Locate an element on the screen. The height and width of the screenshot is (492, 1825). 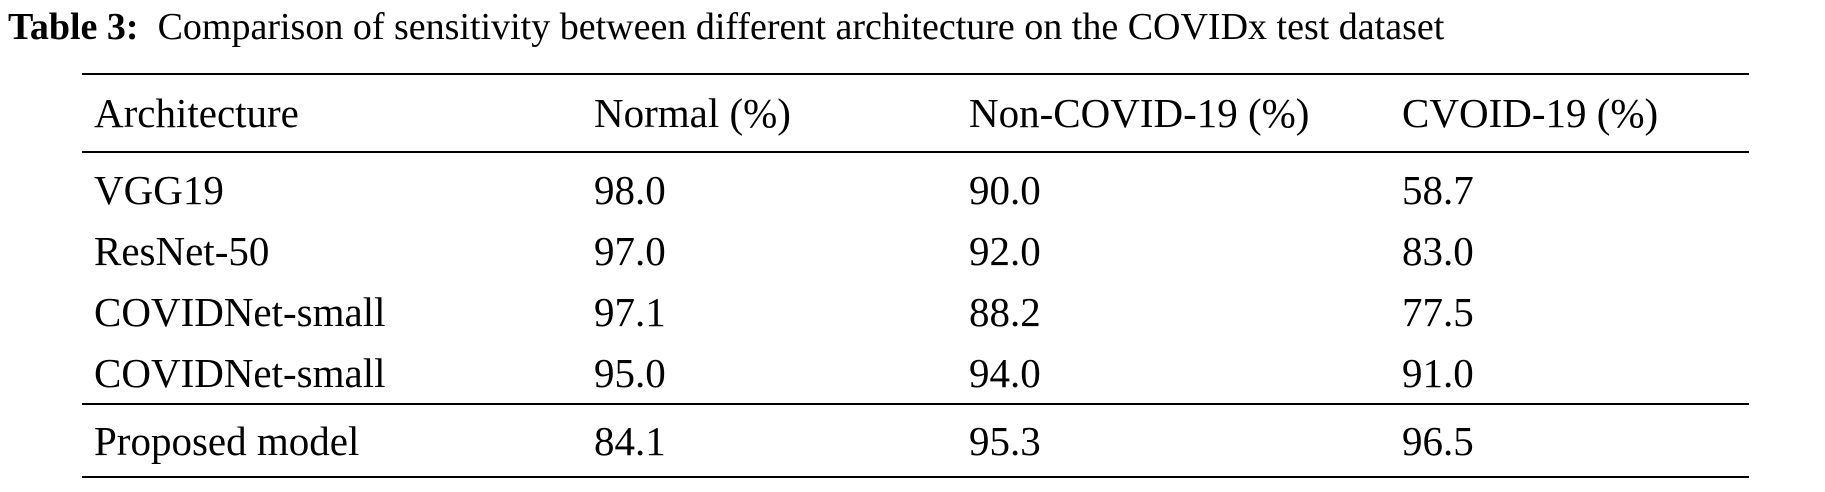
cell-normal: 95.0 is located at coordinates (630, 372).